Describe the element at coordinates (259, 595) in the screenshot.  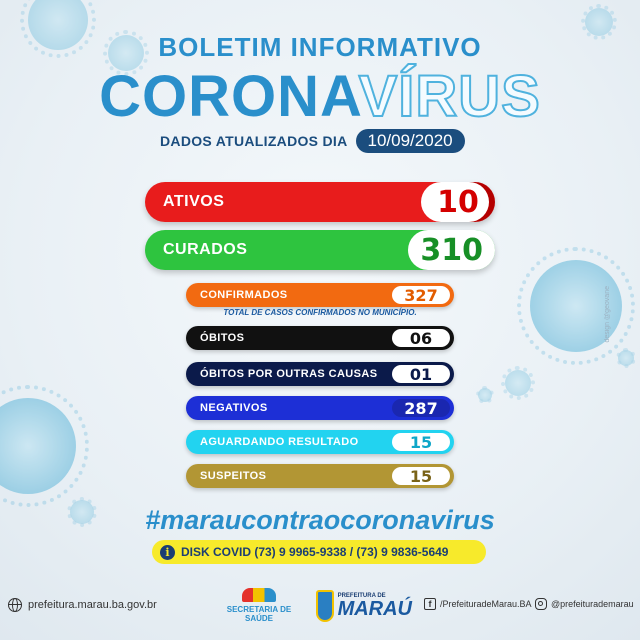
I see `saude-logo-mark` at that location.